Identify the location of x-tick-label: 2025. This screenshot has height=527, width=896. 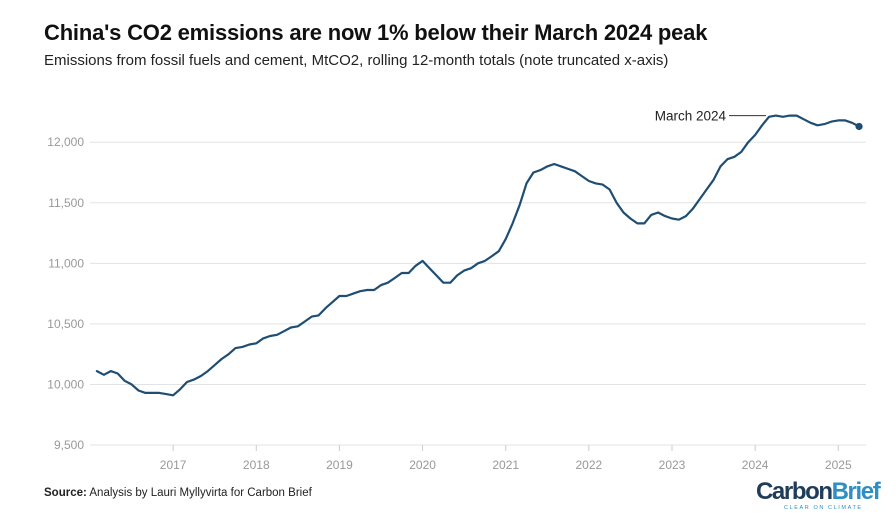
(838, 465).